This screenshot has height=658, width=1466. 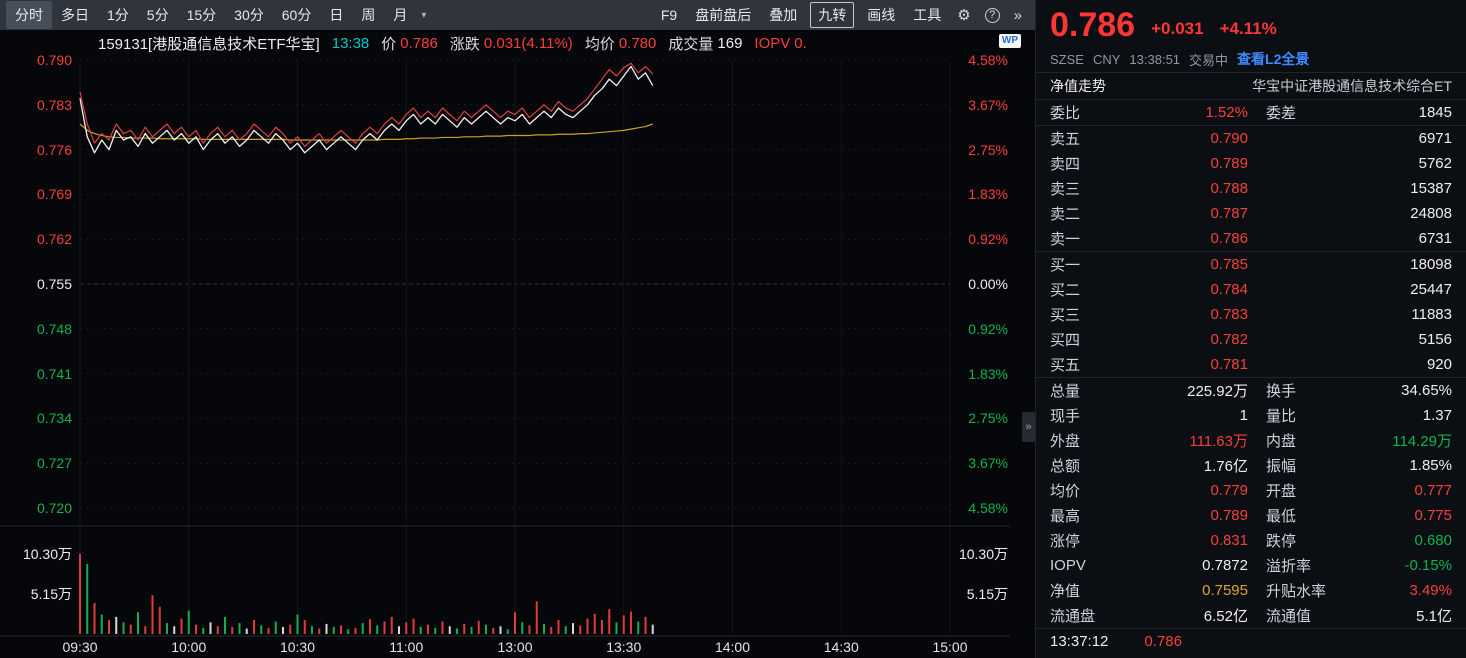 I want to click on stat-label: 外盘, so click(x=1065, y=441).